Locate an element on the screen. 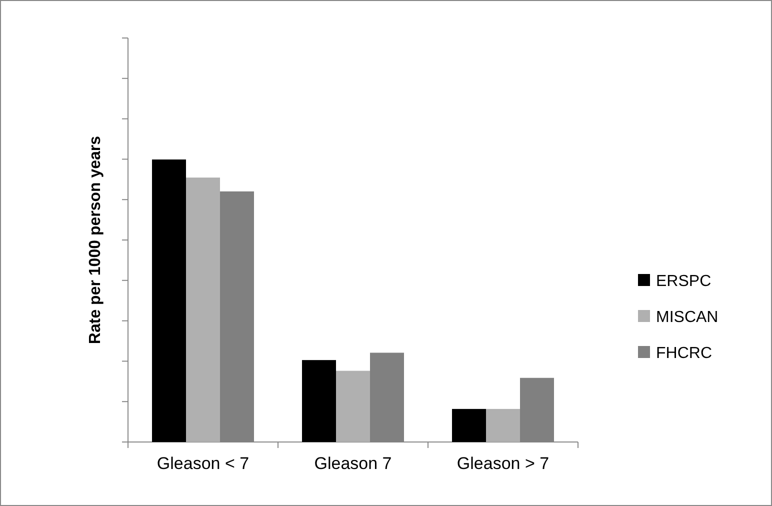 The width and height of the screenshot is (772, 506). y-axis-title: Rate per 1000 person years is located at coordinates (95, 240).